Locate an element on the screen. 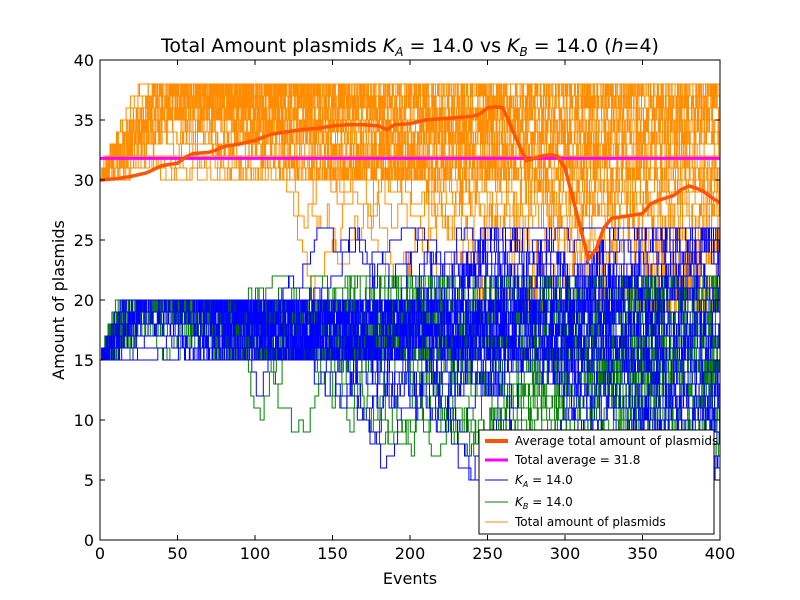  x-axis-label: Events is located at coordinates (410, 578).